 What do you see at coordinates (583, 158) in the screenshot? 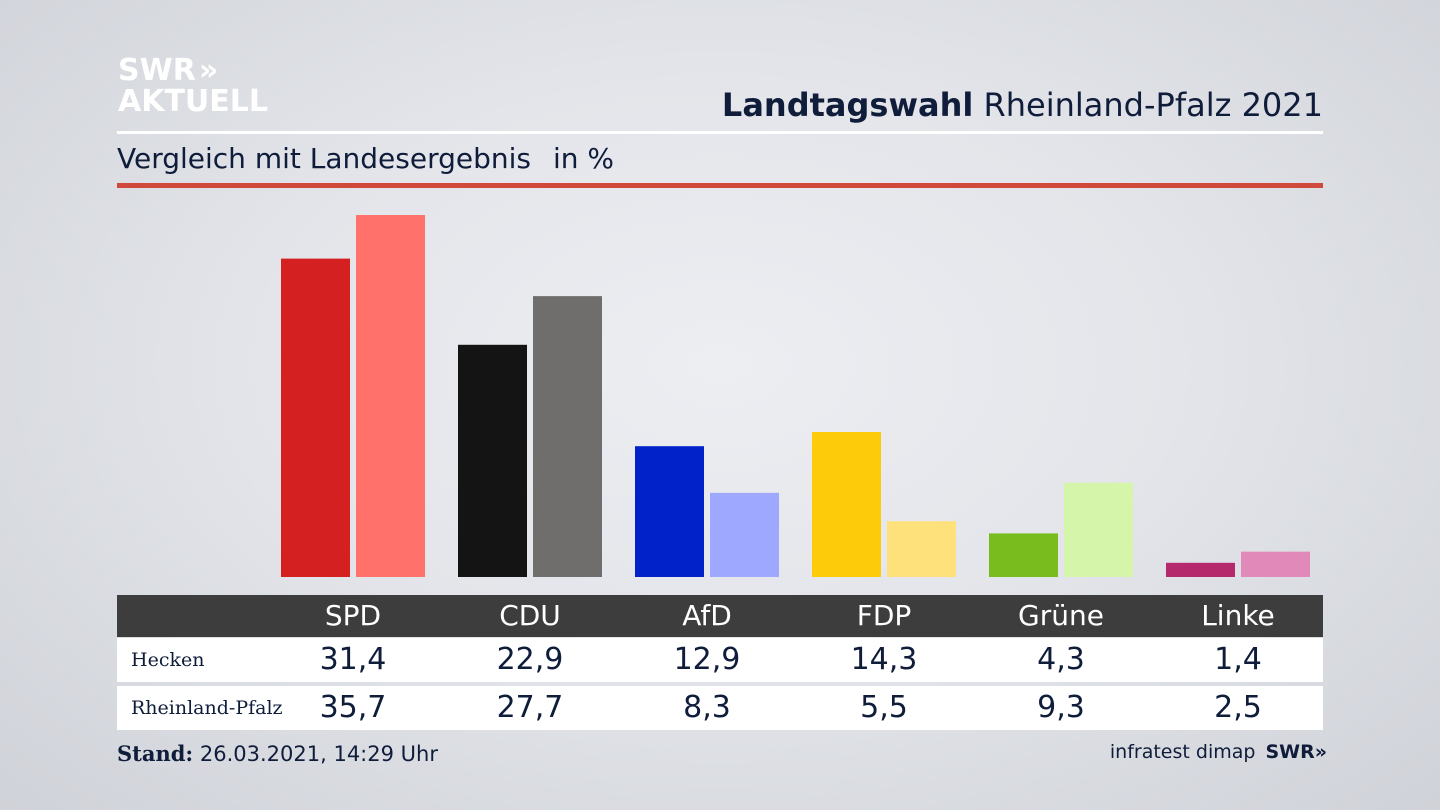
I see `unit-label: in %` at bounding box center [583, 158].